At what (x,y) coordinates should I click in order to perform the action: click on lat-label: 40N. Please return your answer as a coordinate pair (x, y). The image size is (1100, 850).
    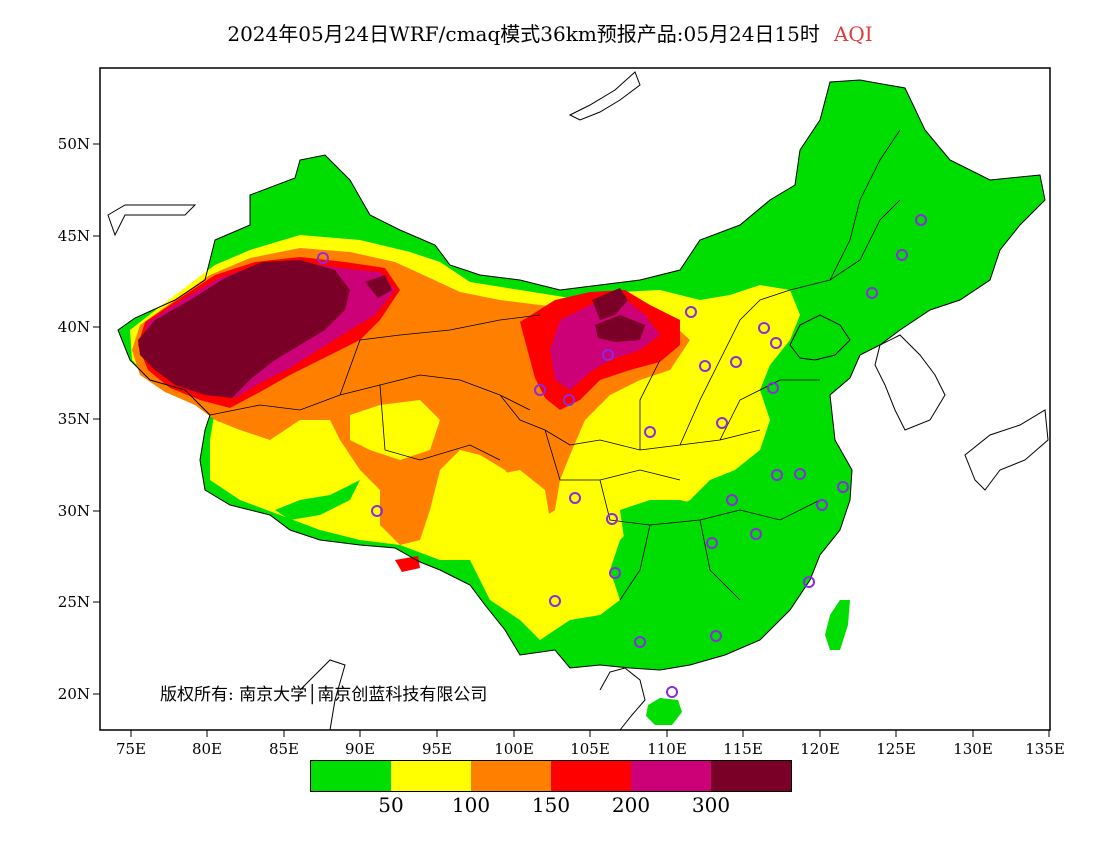
    Looking at the image, I should click on (74, 327).